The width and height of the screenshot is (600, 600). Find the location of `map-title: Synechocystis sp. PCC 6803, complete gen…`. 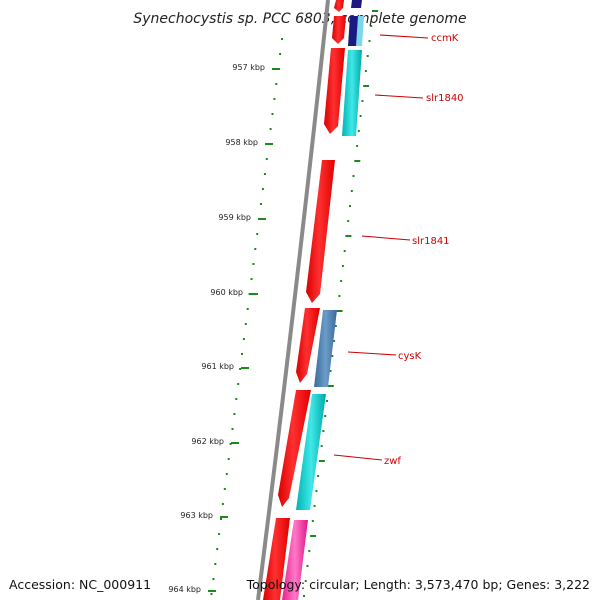

map-title: Synechocystis sp. PCC 6803, complete gen… is located at coordinates (299, 19).